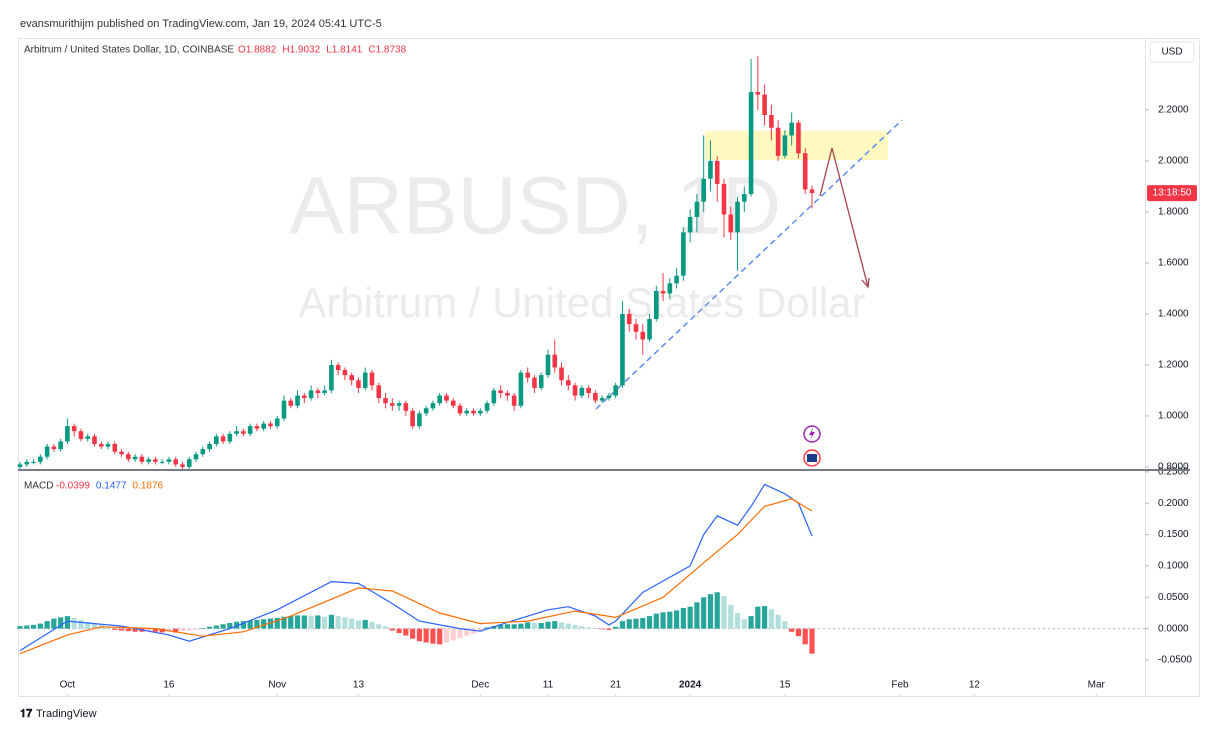  Describe the element at coordinates (110, 486) in the screenshot. I see `macd-legend: -0.0399 0.1477 0.1876` at that location.